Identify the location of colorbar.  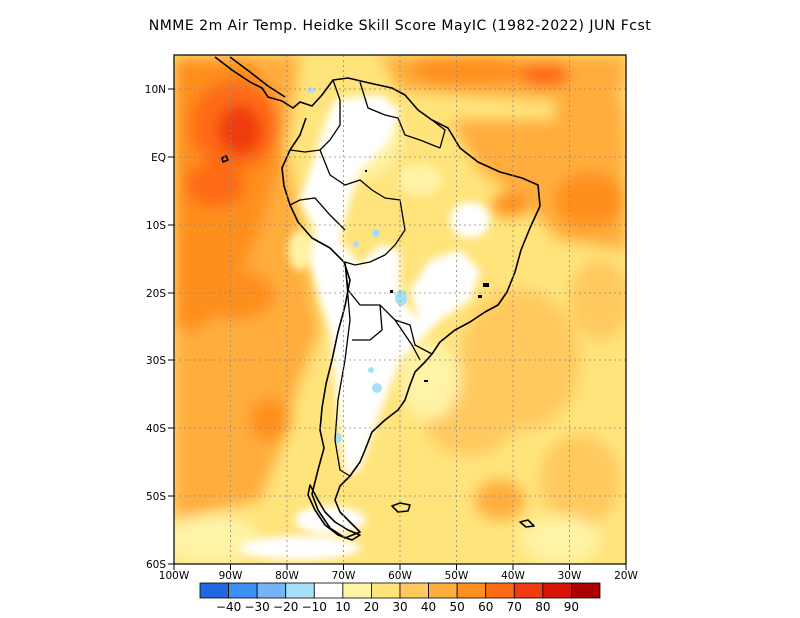
(400, 590).